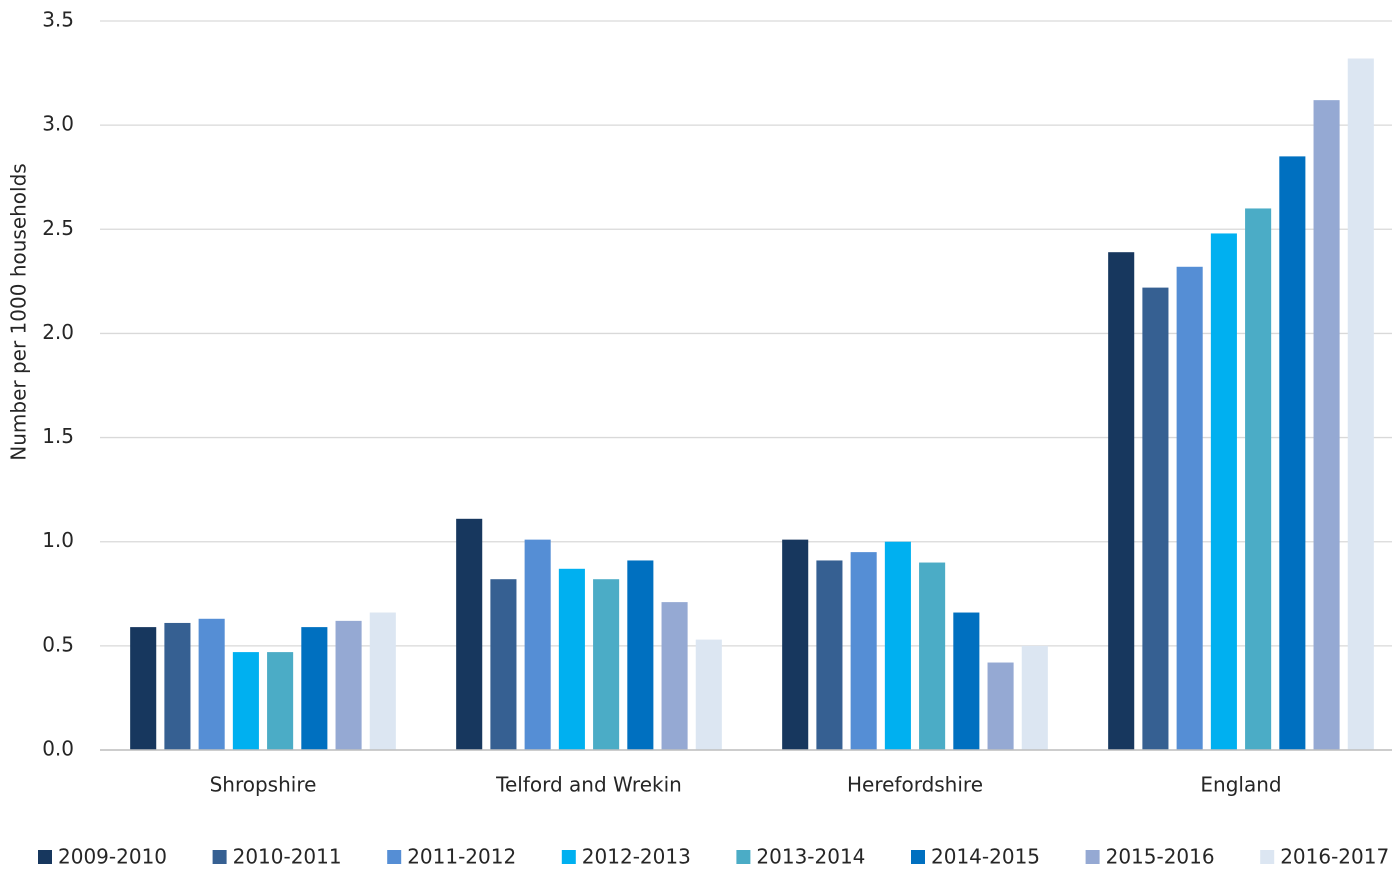  What do you see at coordinates (112, 857) in the screenshot?
I see `legend-label: 2009-2010` at bounding box center [112, 857].